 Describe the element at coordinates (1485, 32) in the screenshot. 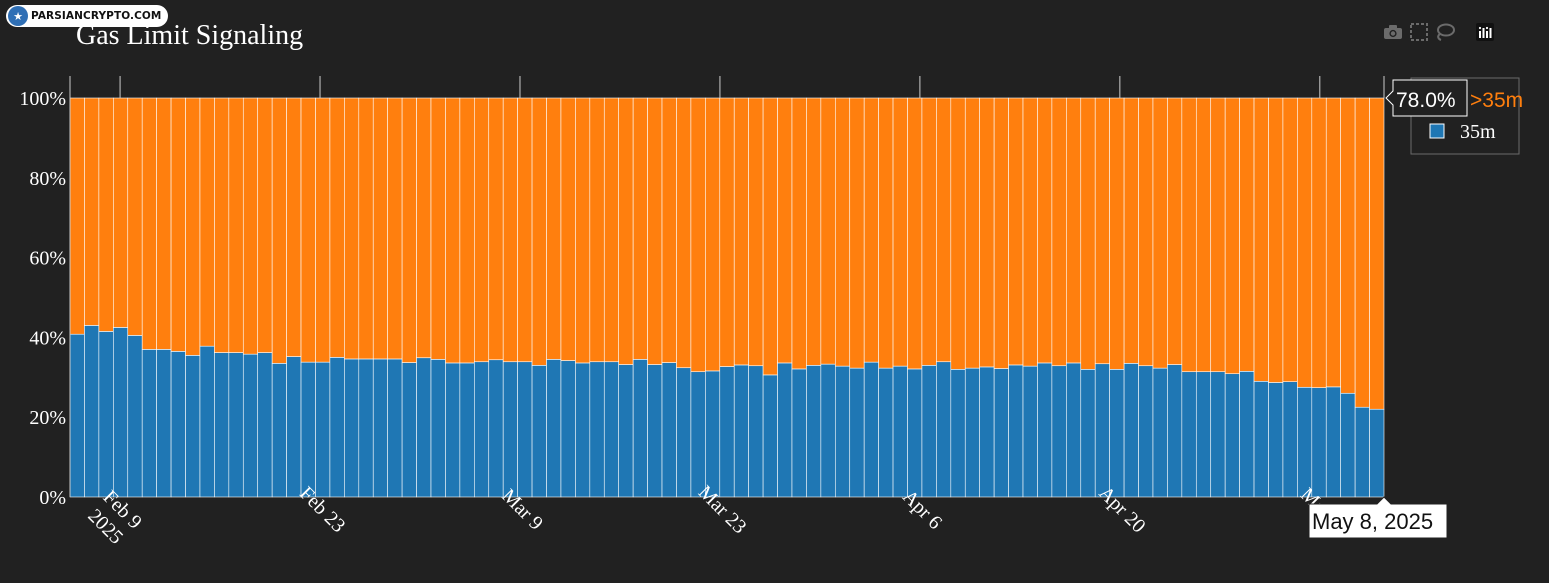

I see `plotly-logo-icon` at that location.